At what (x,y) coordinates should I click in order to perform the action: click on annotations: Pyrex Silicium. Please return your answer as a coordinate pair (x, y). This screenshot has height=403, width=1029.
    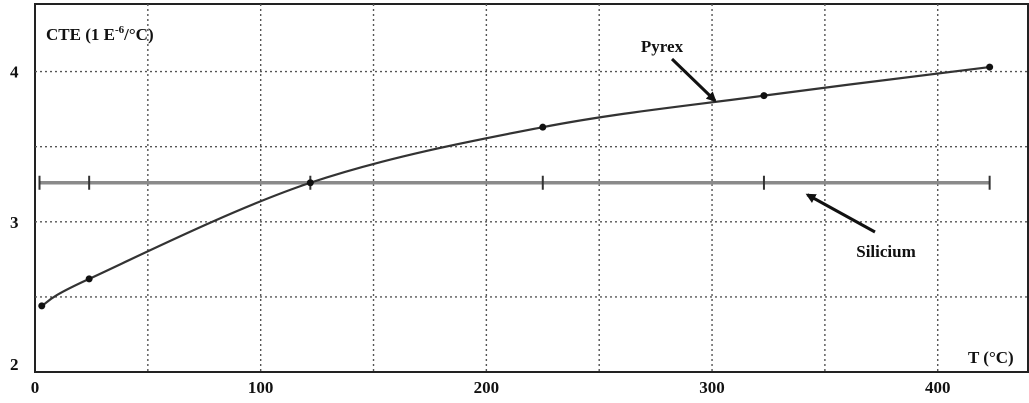
    Looking at the image, I should click on (778, 149).